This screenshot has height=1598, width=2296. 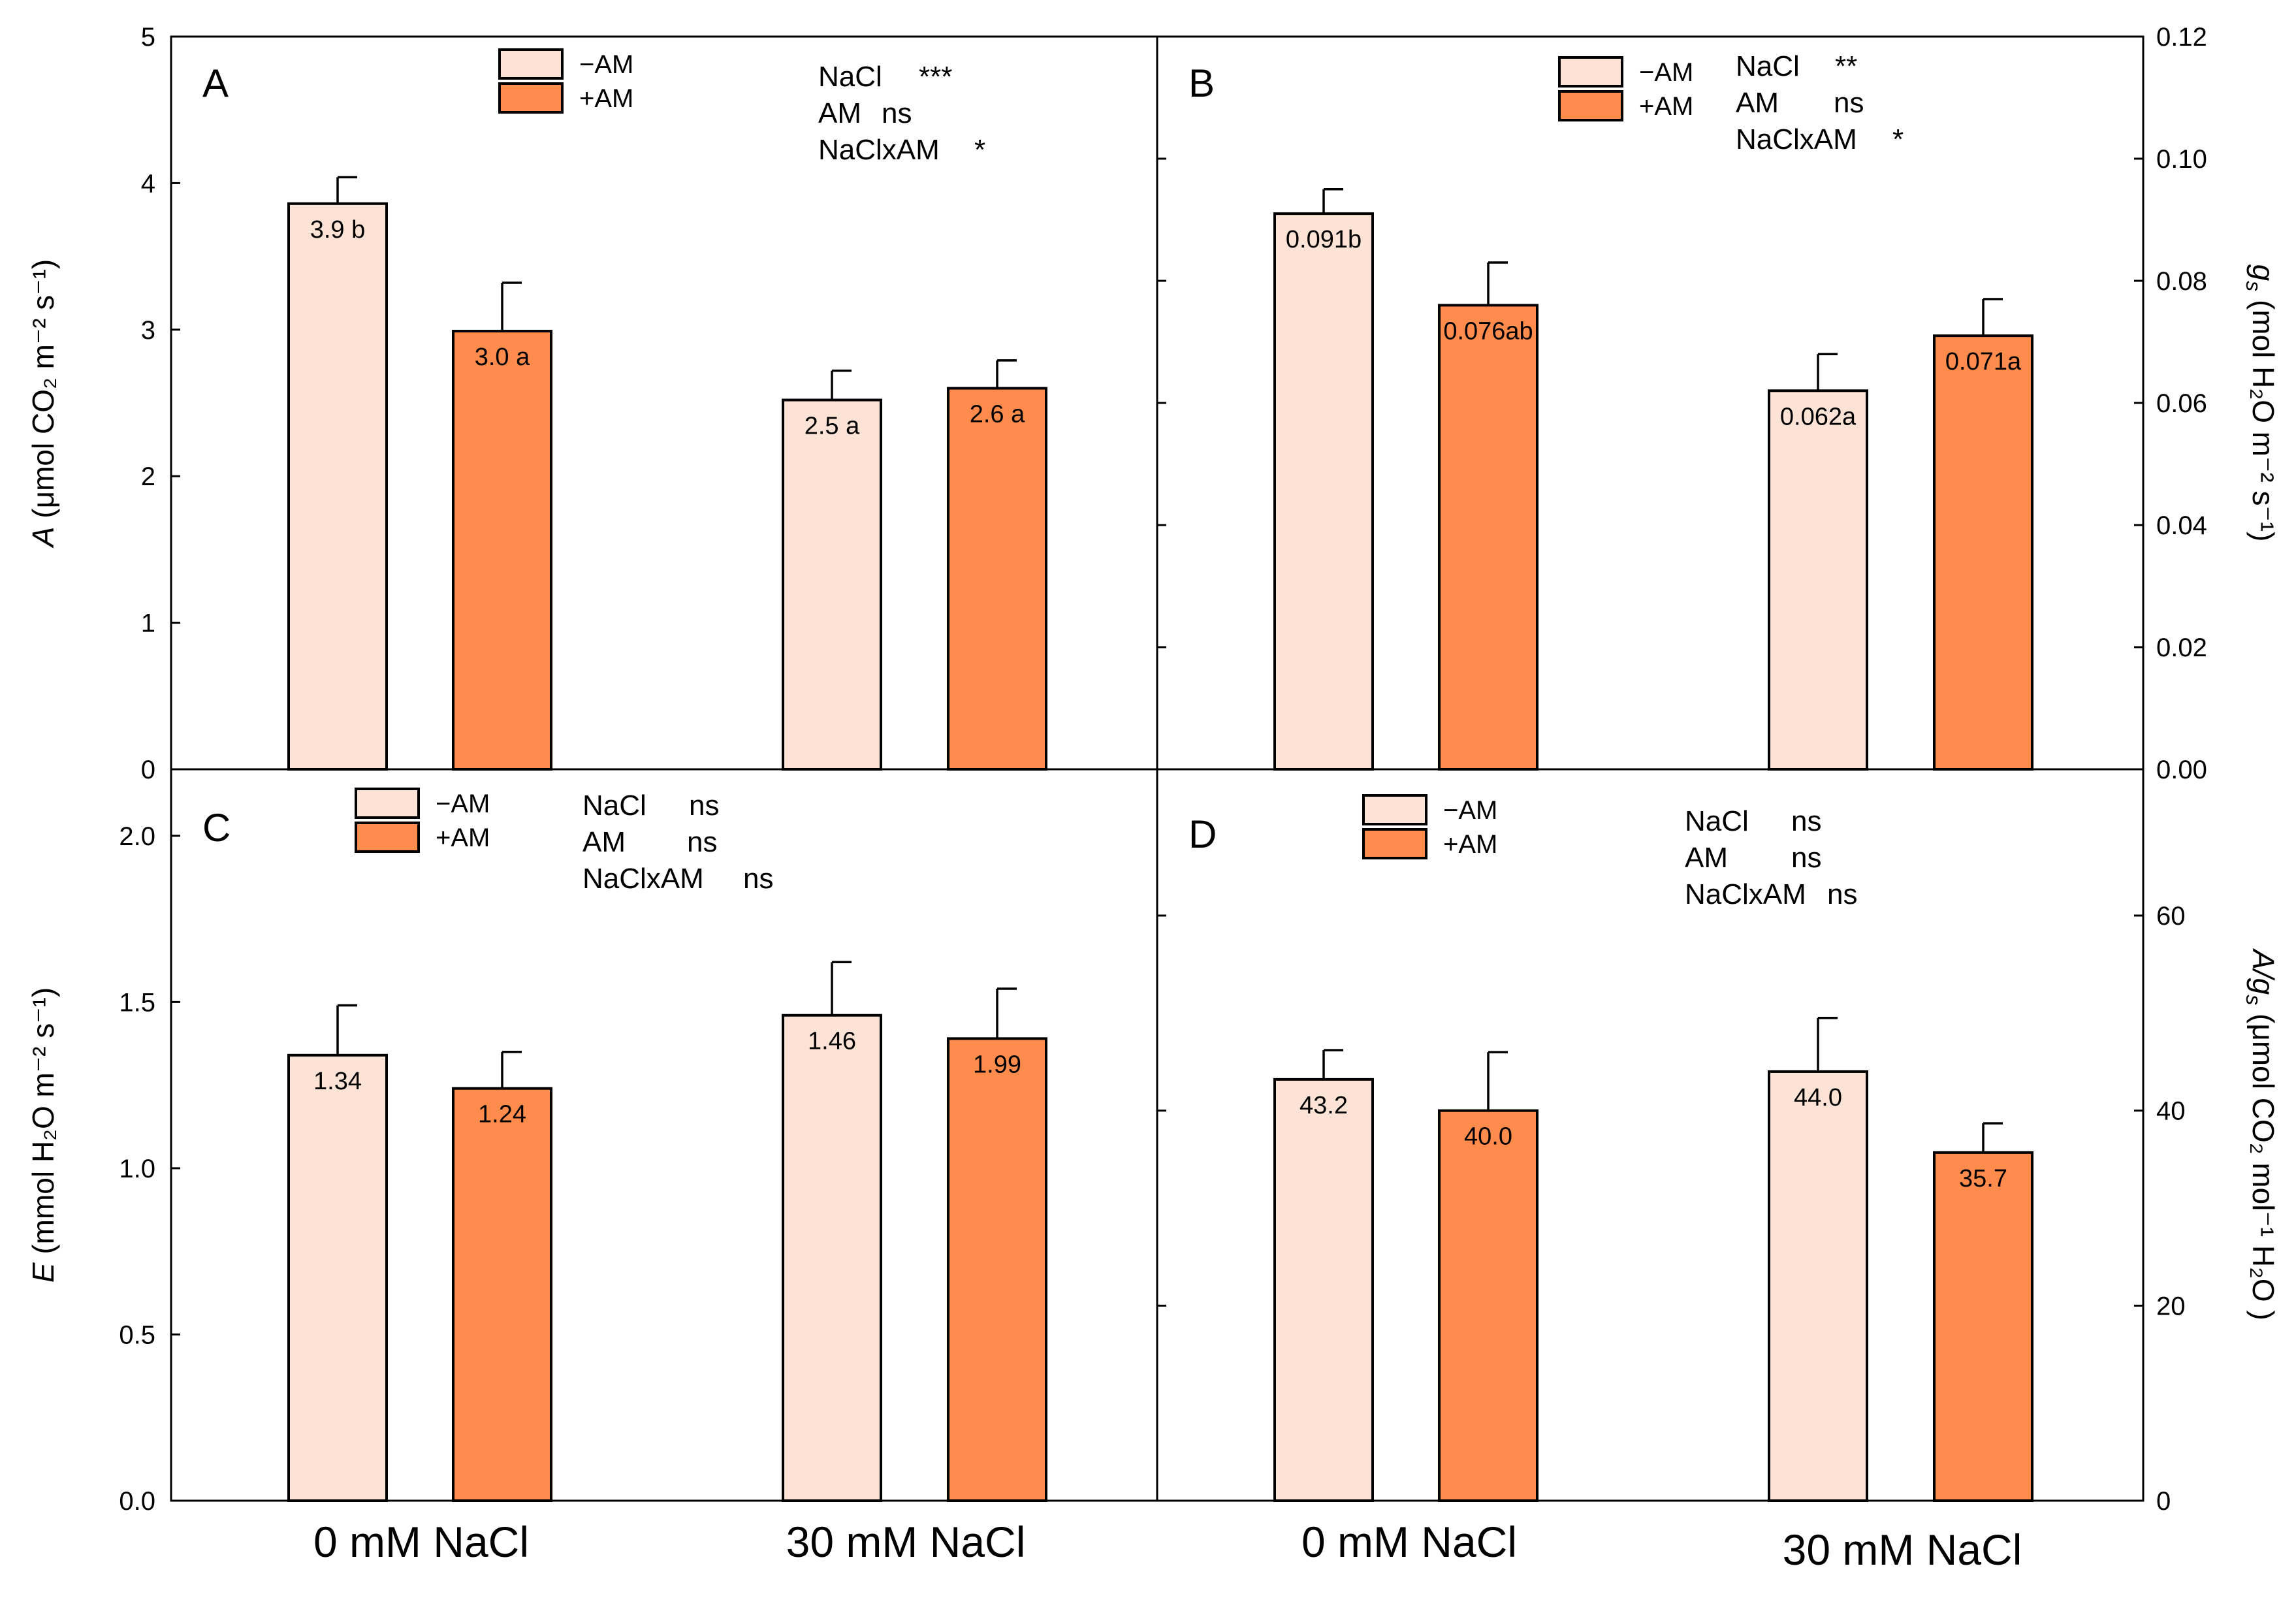 I want to click on bar-value-label: 1.24, so click(x=502, y=1114).